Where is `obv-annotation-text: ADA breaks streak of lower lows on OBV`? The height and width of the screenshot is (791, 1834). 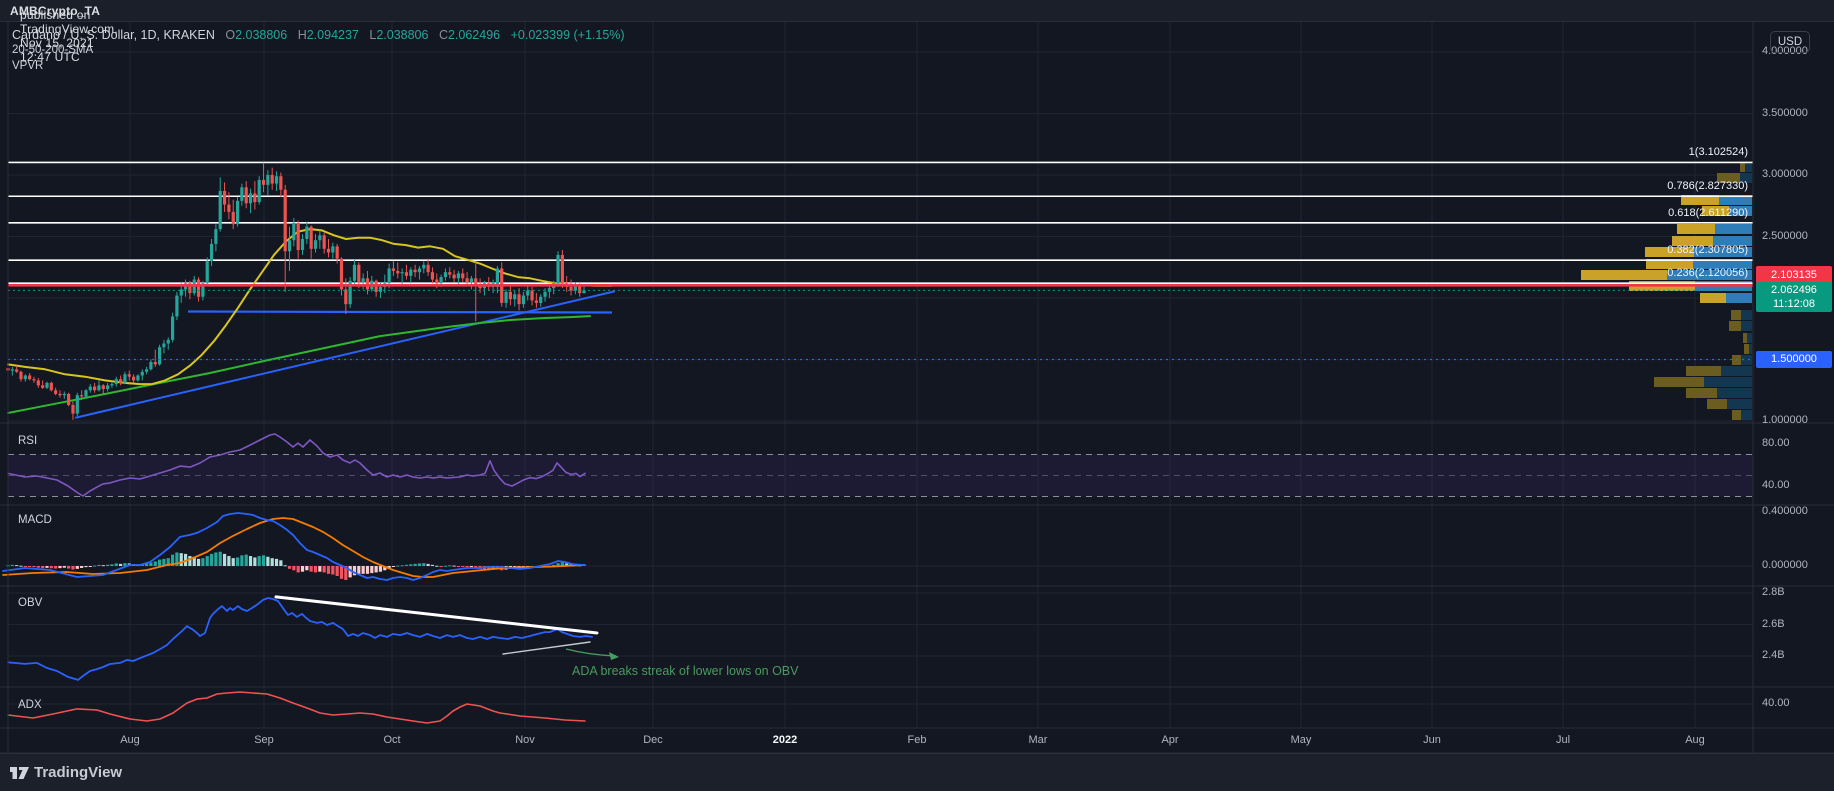
obv-annotation-text: ADA breaks streak of lower lows on OBV is located at coordinates (685, 671).